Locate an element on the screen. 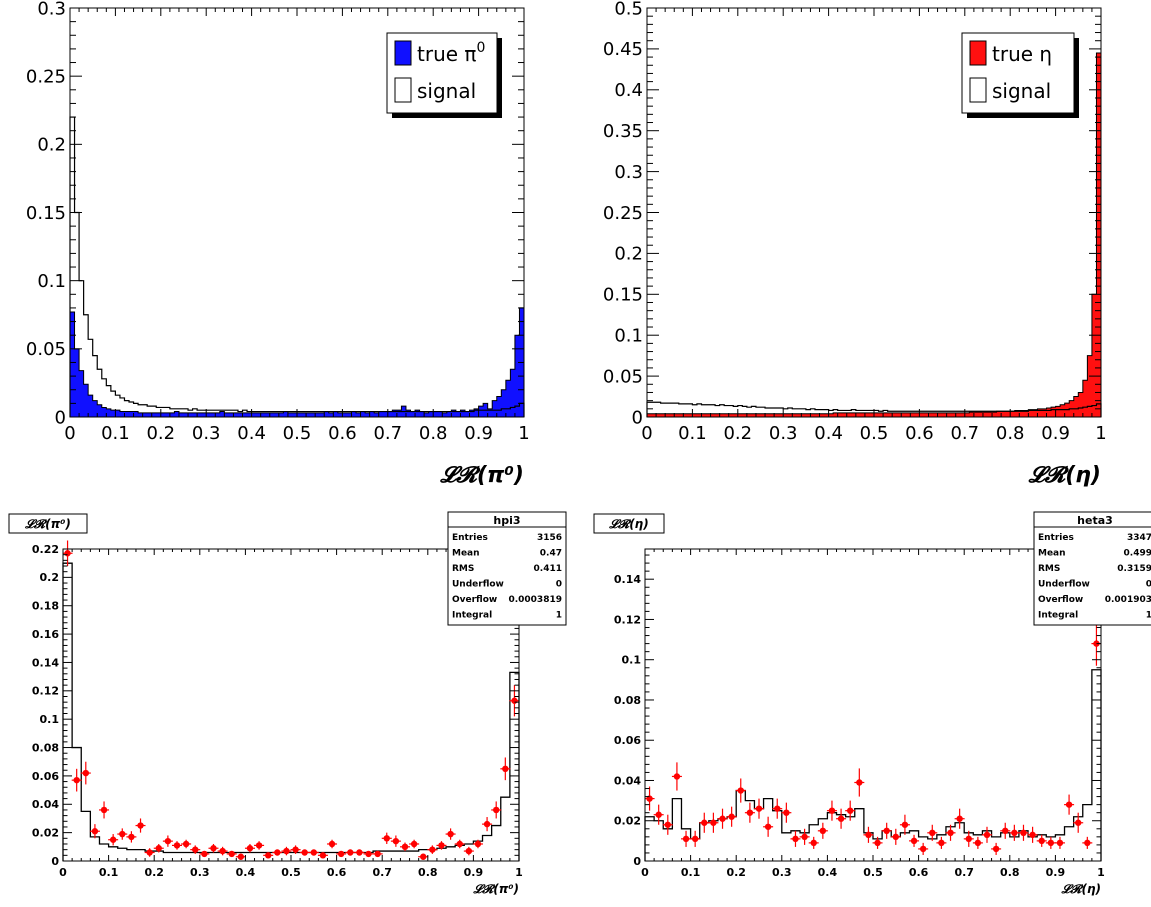 The image size is (1151, 907). stats-key: Entries is located at coordinates (470, 538).